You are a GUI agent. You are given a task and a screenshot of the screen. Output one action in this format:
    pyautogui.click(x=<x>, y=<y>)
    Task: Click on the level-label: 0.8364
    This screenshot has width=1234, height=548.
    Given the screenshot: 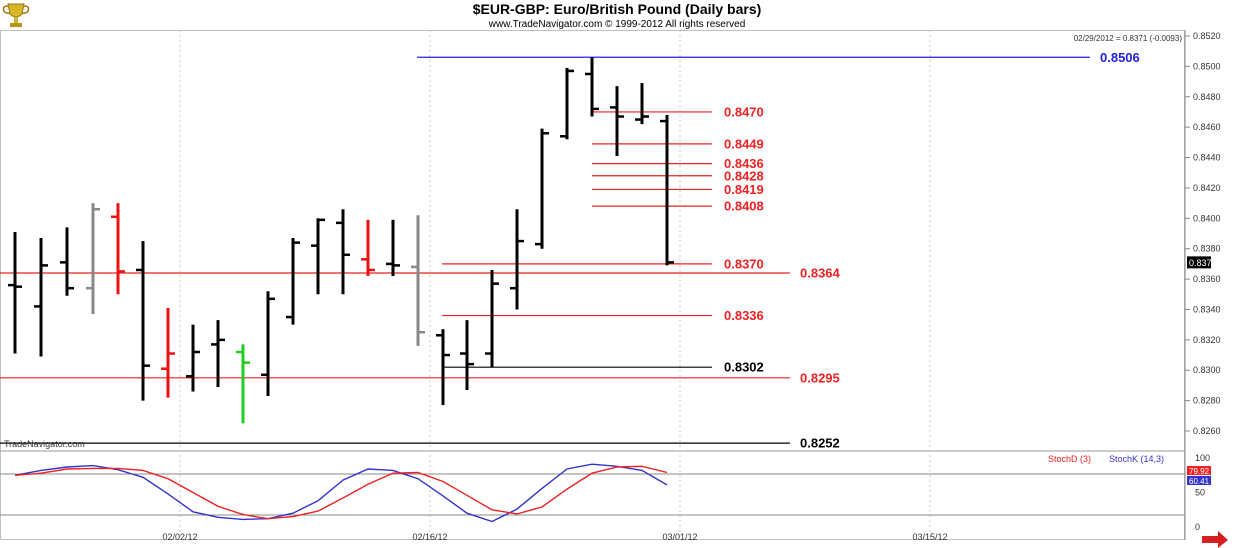 What is the action you would take?
    pyautogui.click(x=820, y=273)
    